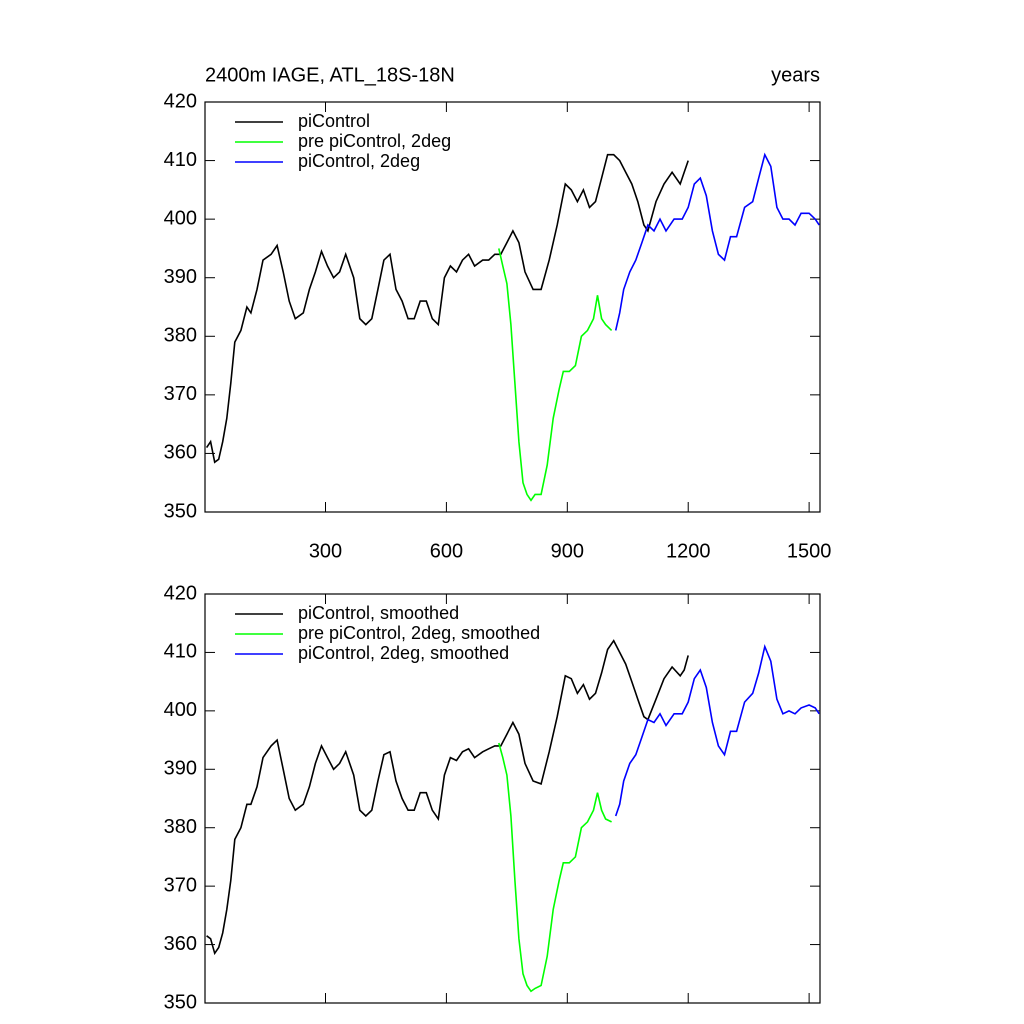  Describe the element at coordinates (419, 633) in the screenshot. I see `legend-label: pre piControl, 2deg, smoothed` at that location.